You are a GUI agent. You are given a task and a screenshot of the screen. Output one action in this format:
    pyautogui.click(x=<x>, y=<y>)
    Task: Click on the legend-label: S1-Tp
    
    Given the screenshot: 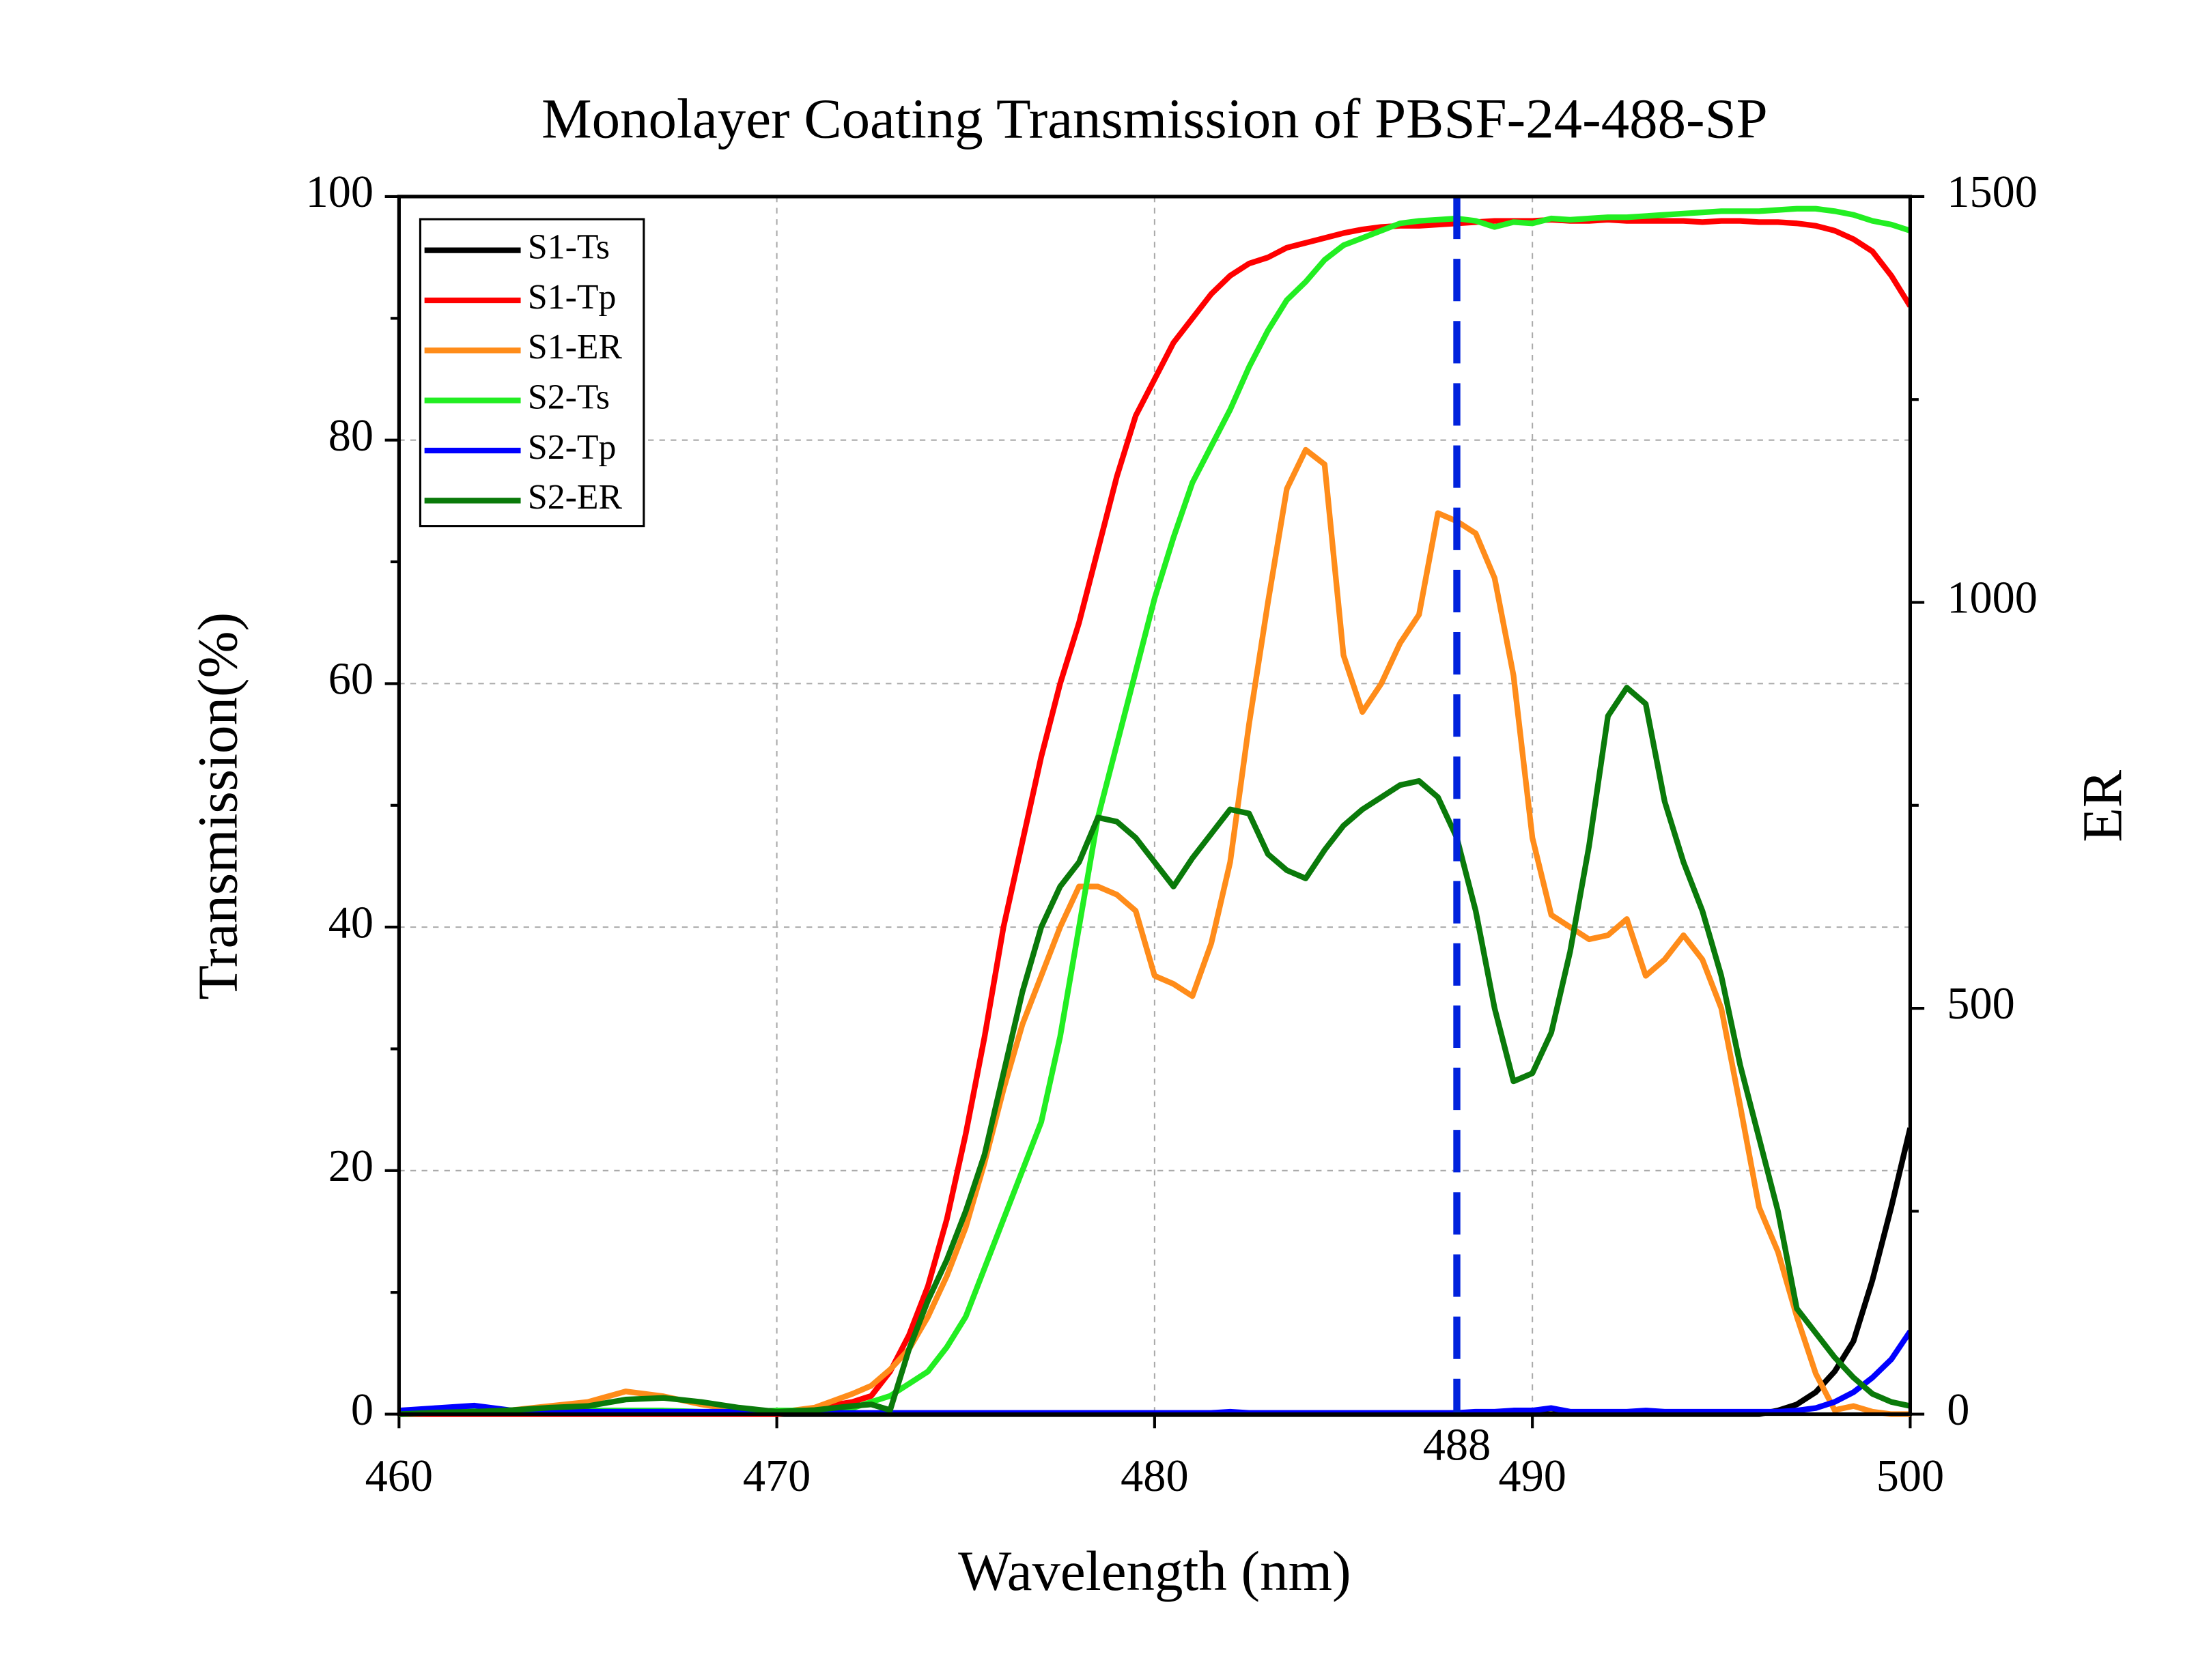 What is the action you would take?
    pyautogui.click(x=572, y=297)
    